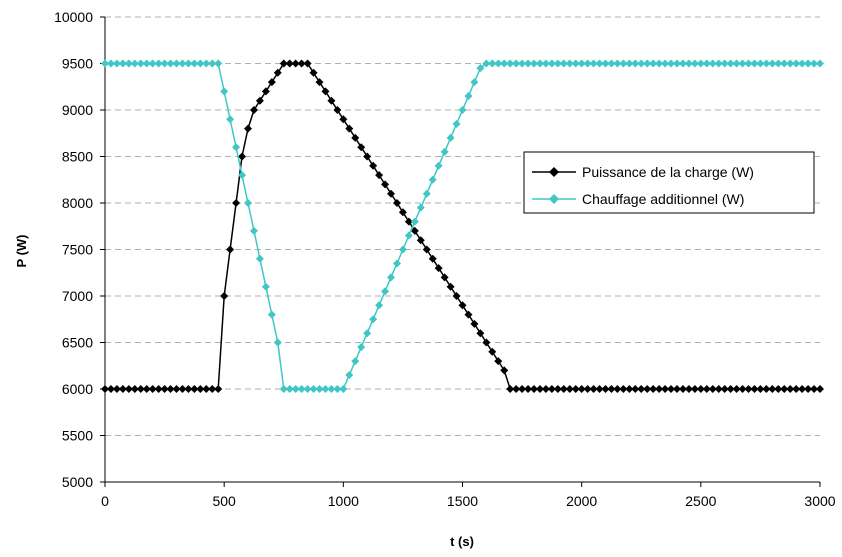 The image size is (842, 557). Describe the element at coordinates (462, 541) in the screenshot. I see `x-axis-title: t (s)` at that location.